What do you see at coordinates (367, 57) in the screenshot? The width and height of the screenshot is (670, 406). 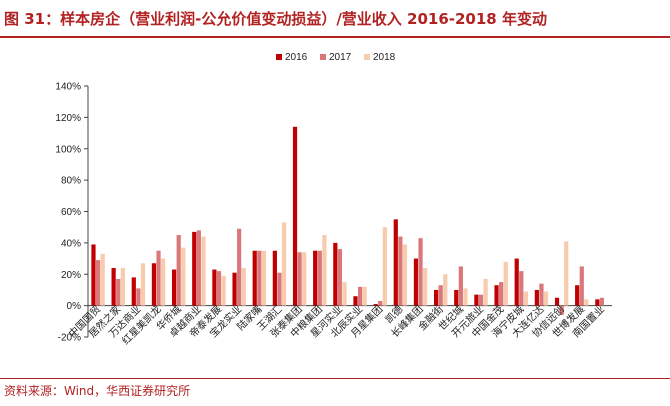 I see `legend-swatch-2018` at bounding box center [367, 57].